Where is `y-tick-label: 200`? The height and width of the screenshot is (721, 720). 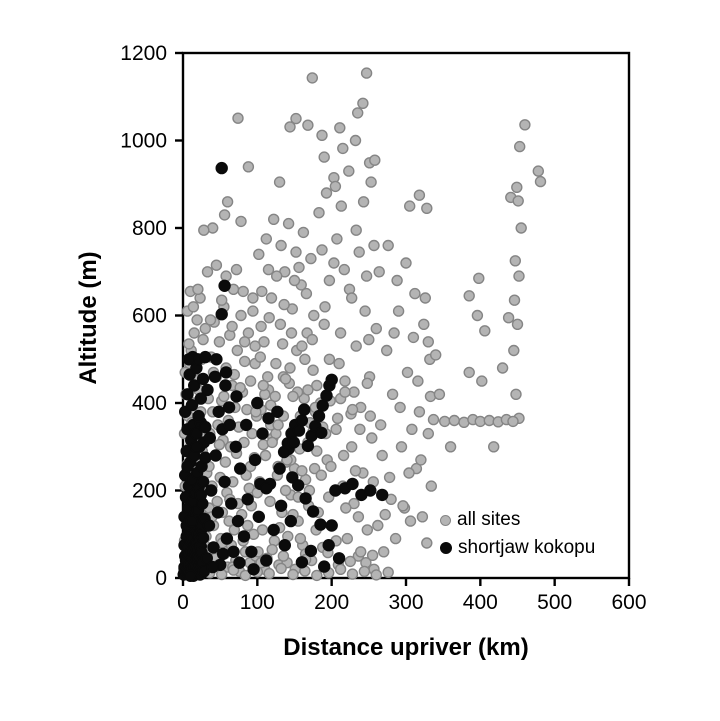
y-tick-label: 200 is located at coordinates (149, 491).